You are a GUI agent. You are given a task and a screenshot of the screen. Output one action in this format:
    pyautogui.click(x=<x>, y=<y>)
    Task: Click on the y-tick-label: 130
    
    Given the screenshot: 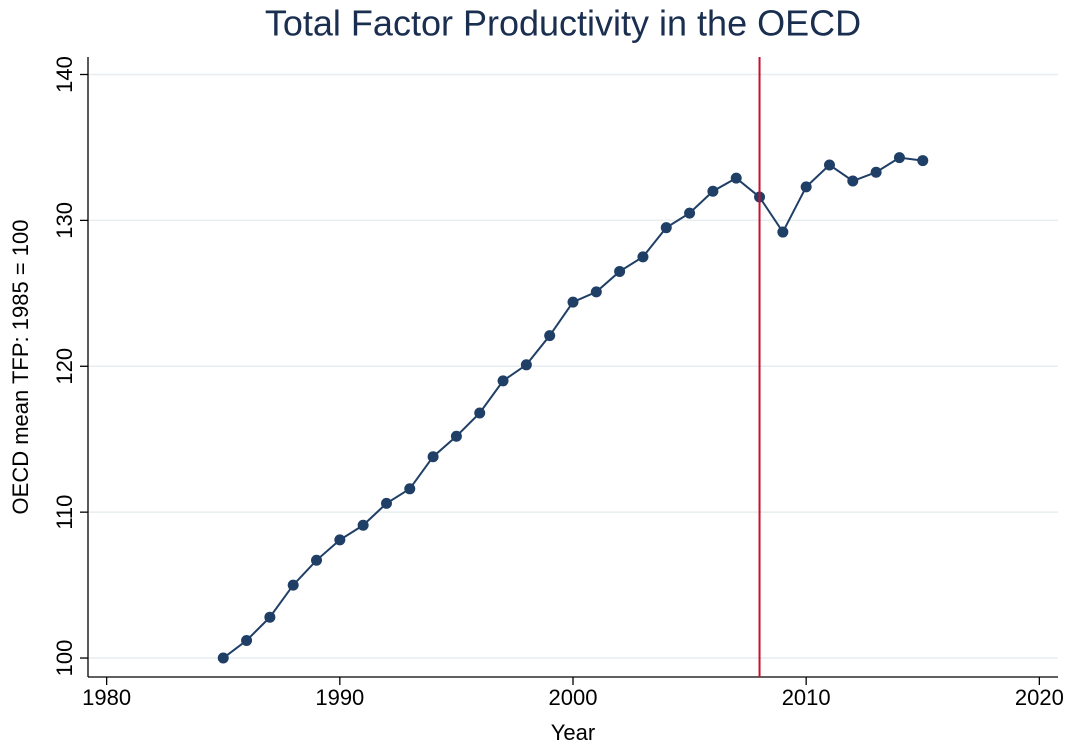 What is the action you would take?
    pyautogui.click(x=64, y=220)
    